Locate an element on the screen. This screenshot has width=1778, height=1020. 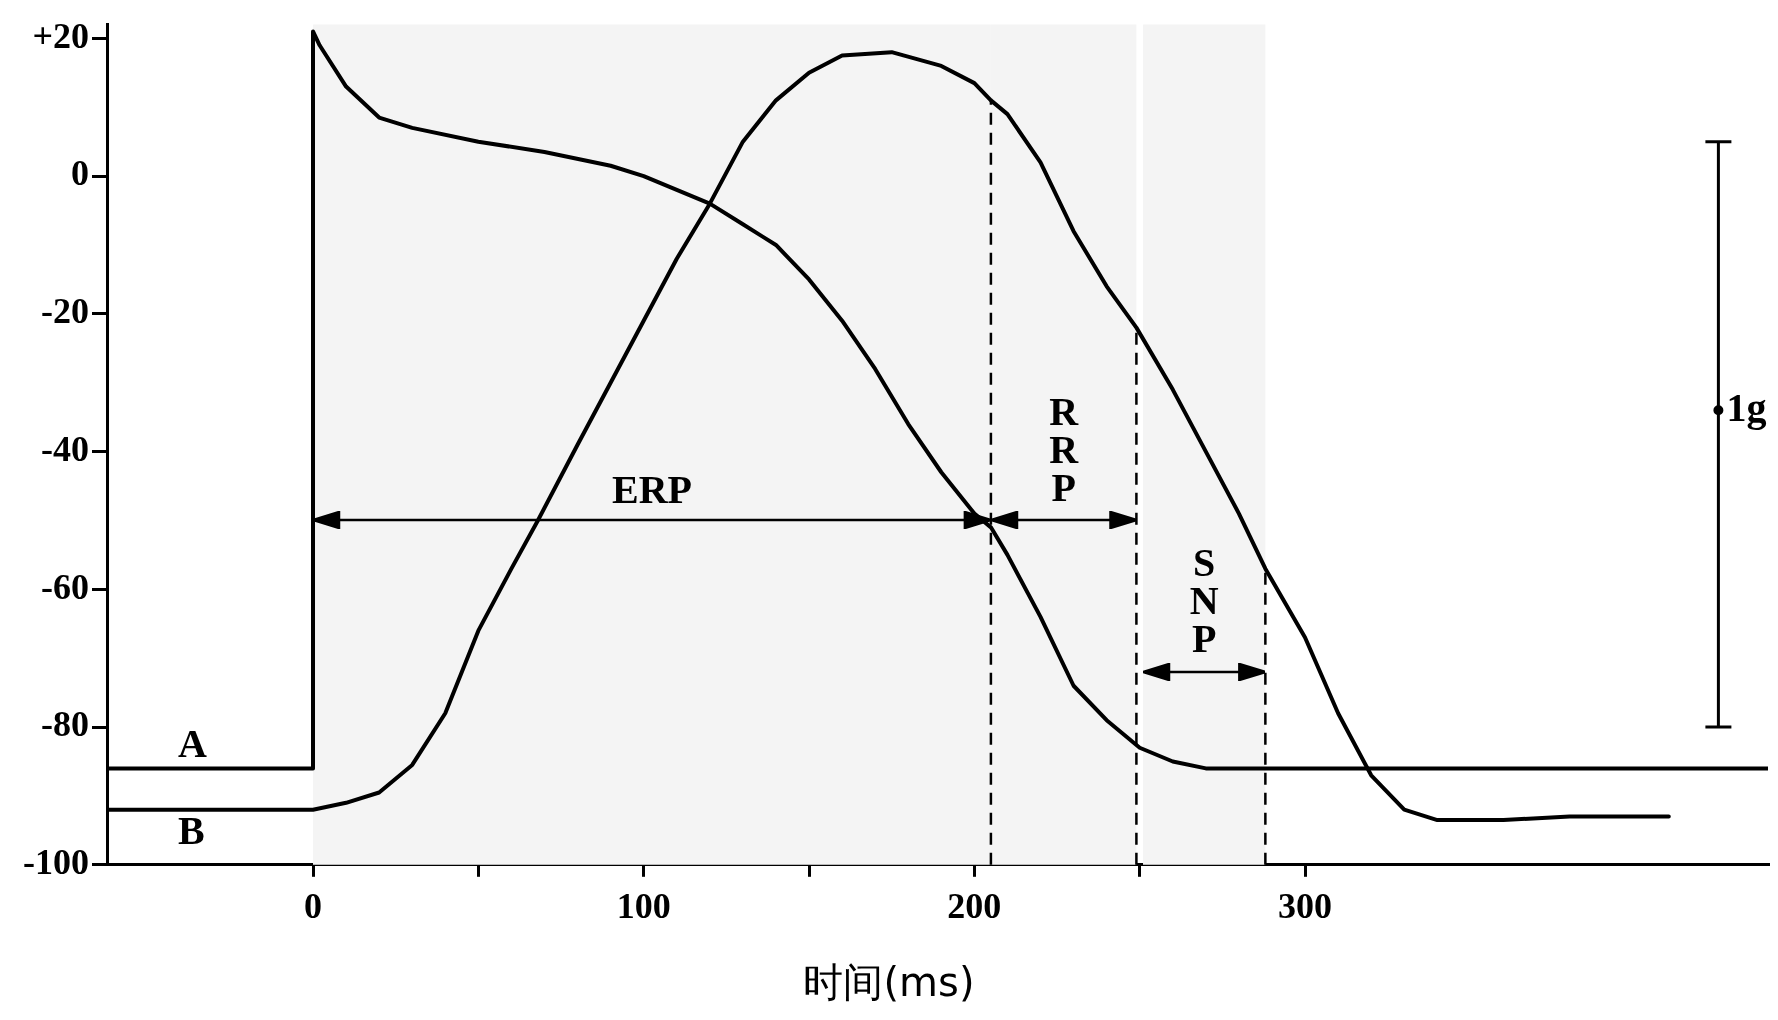
y-tick-label: -60 is located at coordinates (64, 586).